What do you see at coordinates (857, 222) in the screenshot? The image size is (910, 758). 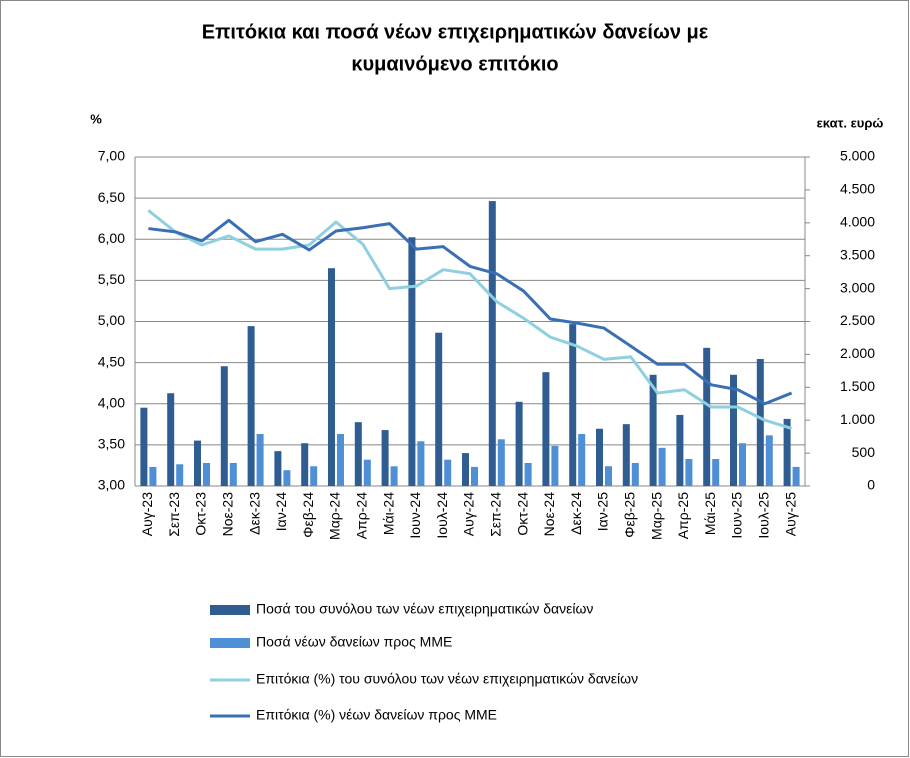 I see `y2-tick-label: 4.000` at bounding box center [857, 222].